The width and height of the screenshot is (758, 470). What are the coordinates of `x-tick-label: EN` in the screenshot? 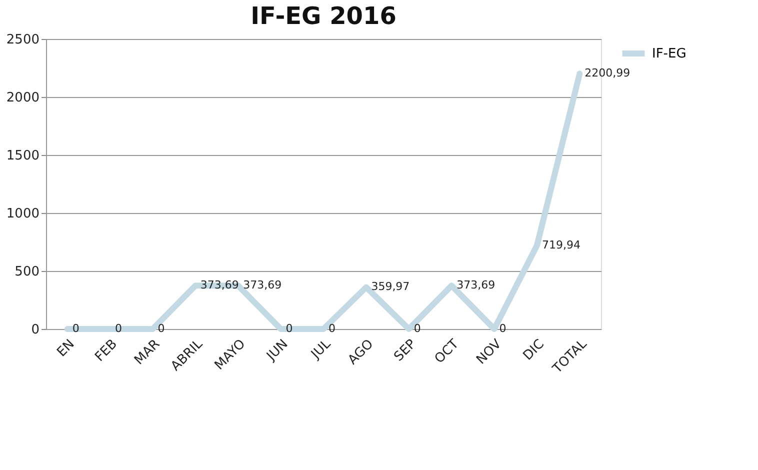 It's located at (66, 348).